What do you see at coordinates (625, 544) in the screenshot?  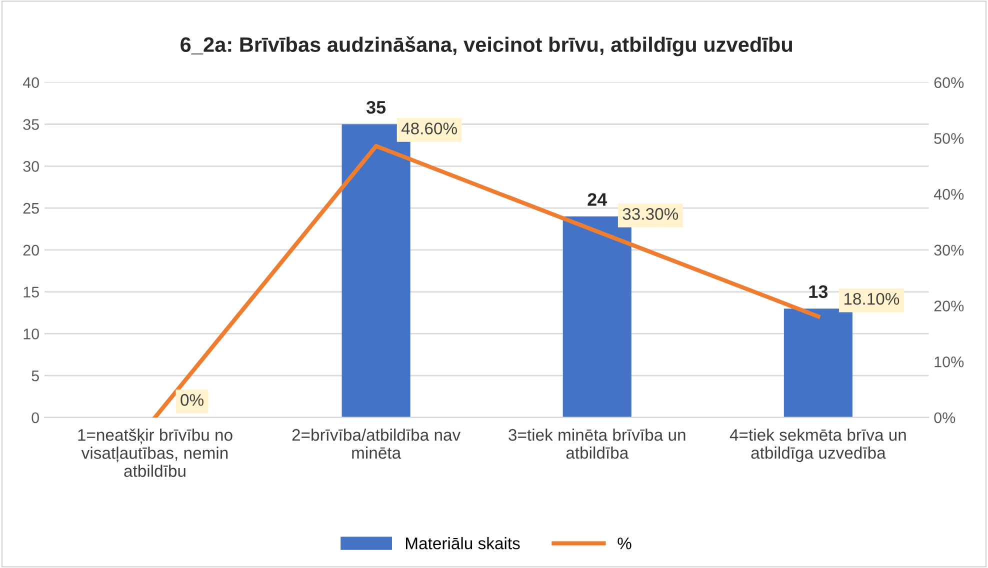 I see `legend-label: %` at bounding box center [625, 544].